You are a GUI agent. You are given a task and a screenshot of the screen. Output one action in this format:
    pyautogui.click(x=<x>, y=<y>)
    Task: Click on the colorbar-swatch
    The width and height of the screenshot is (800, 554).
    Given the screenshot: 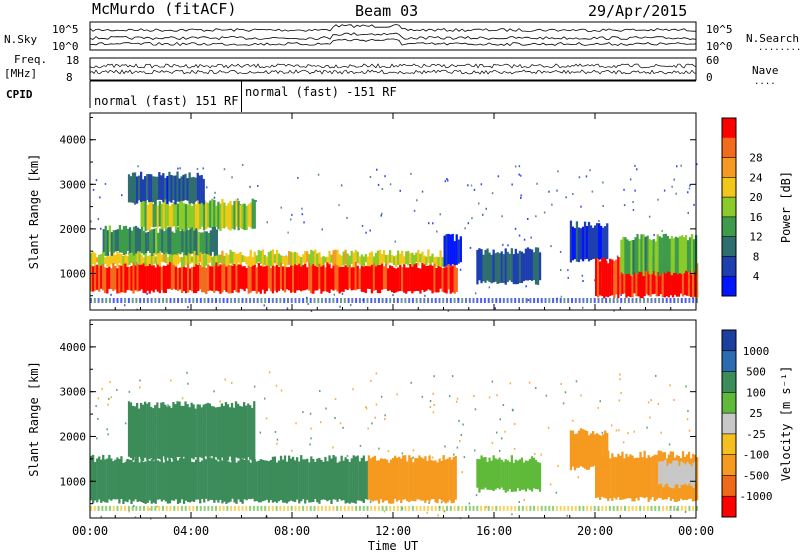 What is the action you would take?
    pyautogui.click(x=729, y=148)
    